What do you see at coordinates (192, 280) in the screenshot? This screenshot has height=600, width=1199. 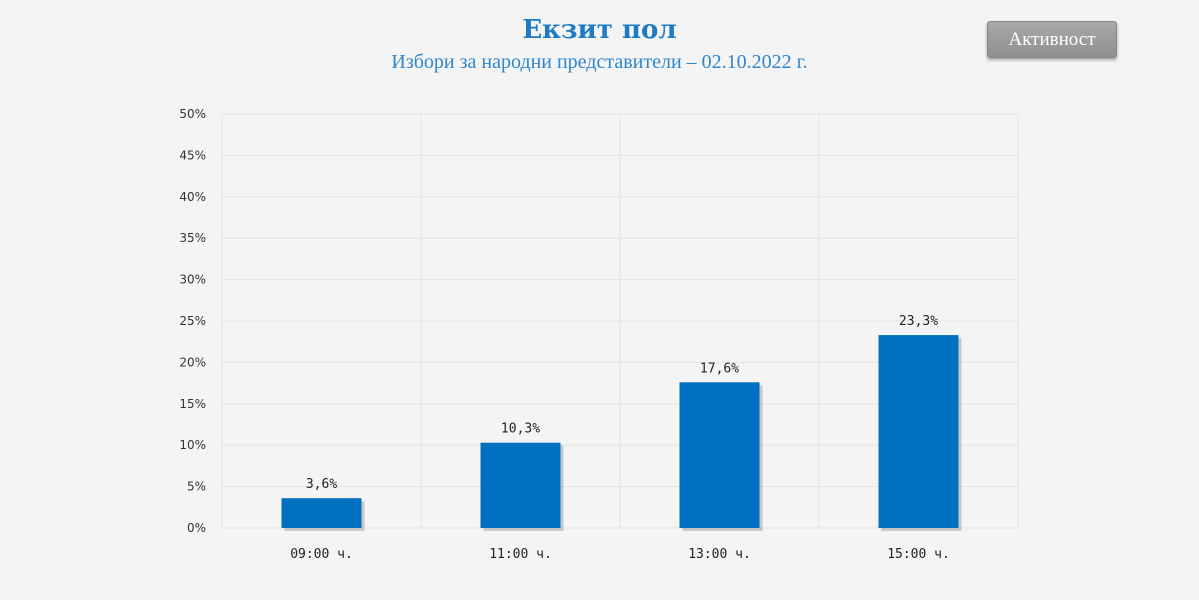 I see `y-tick-label: 30%` at bounding box center [192, 280].